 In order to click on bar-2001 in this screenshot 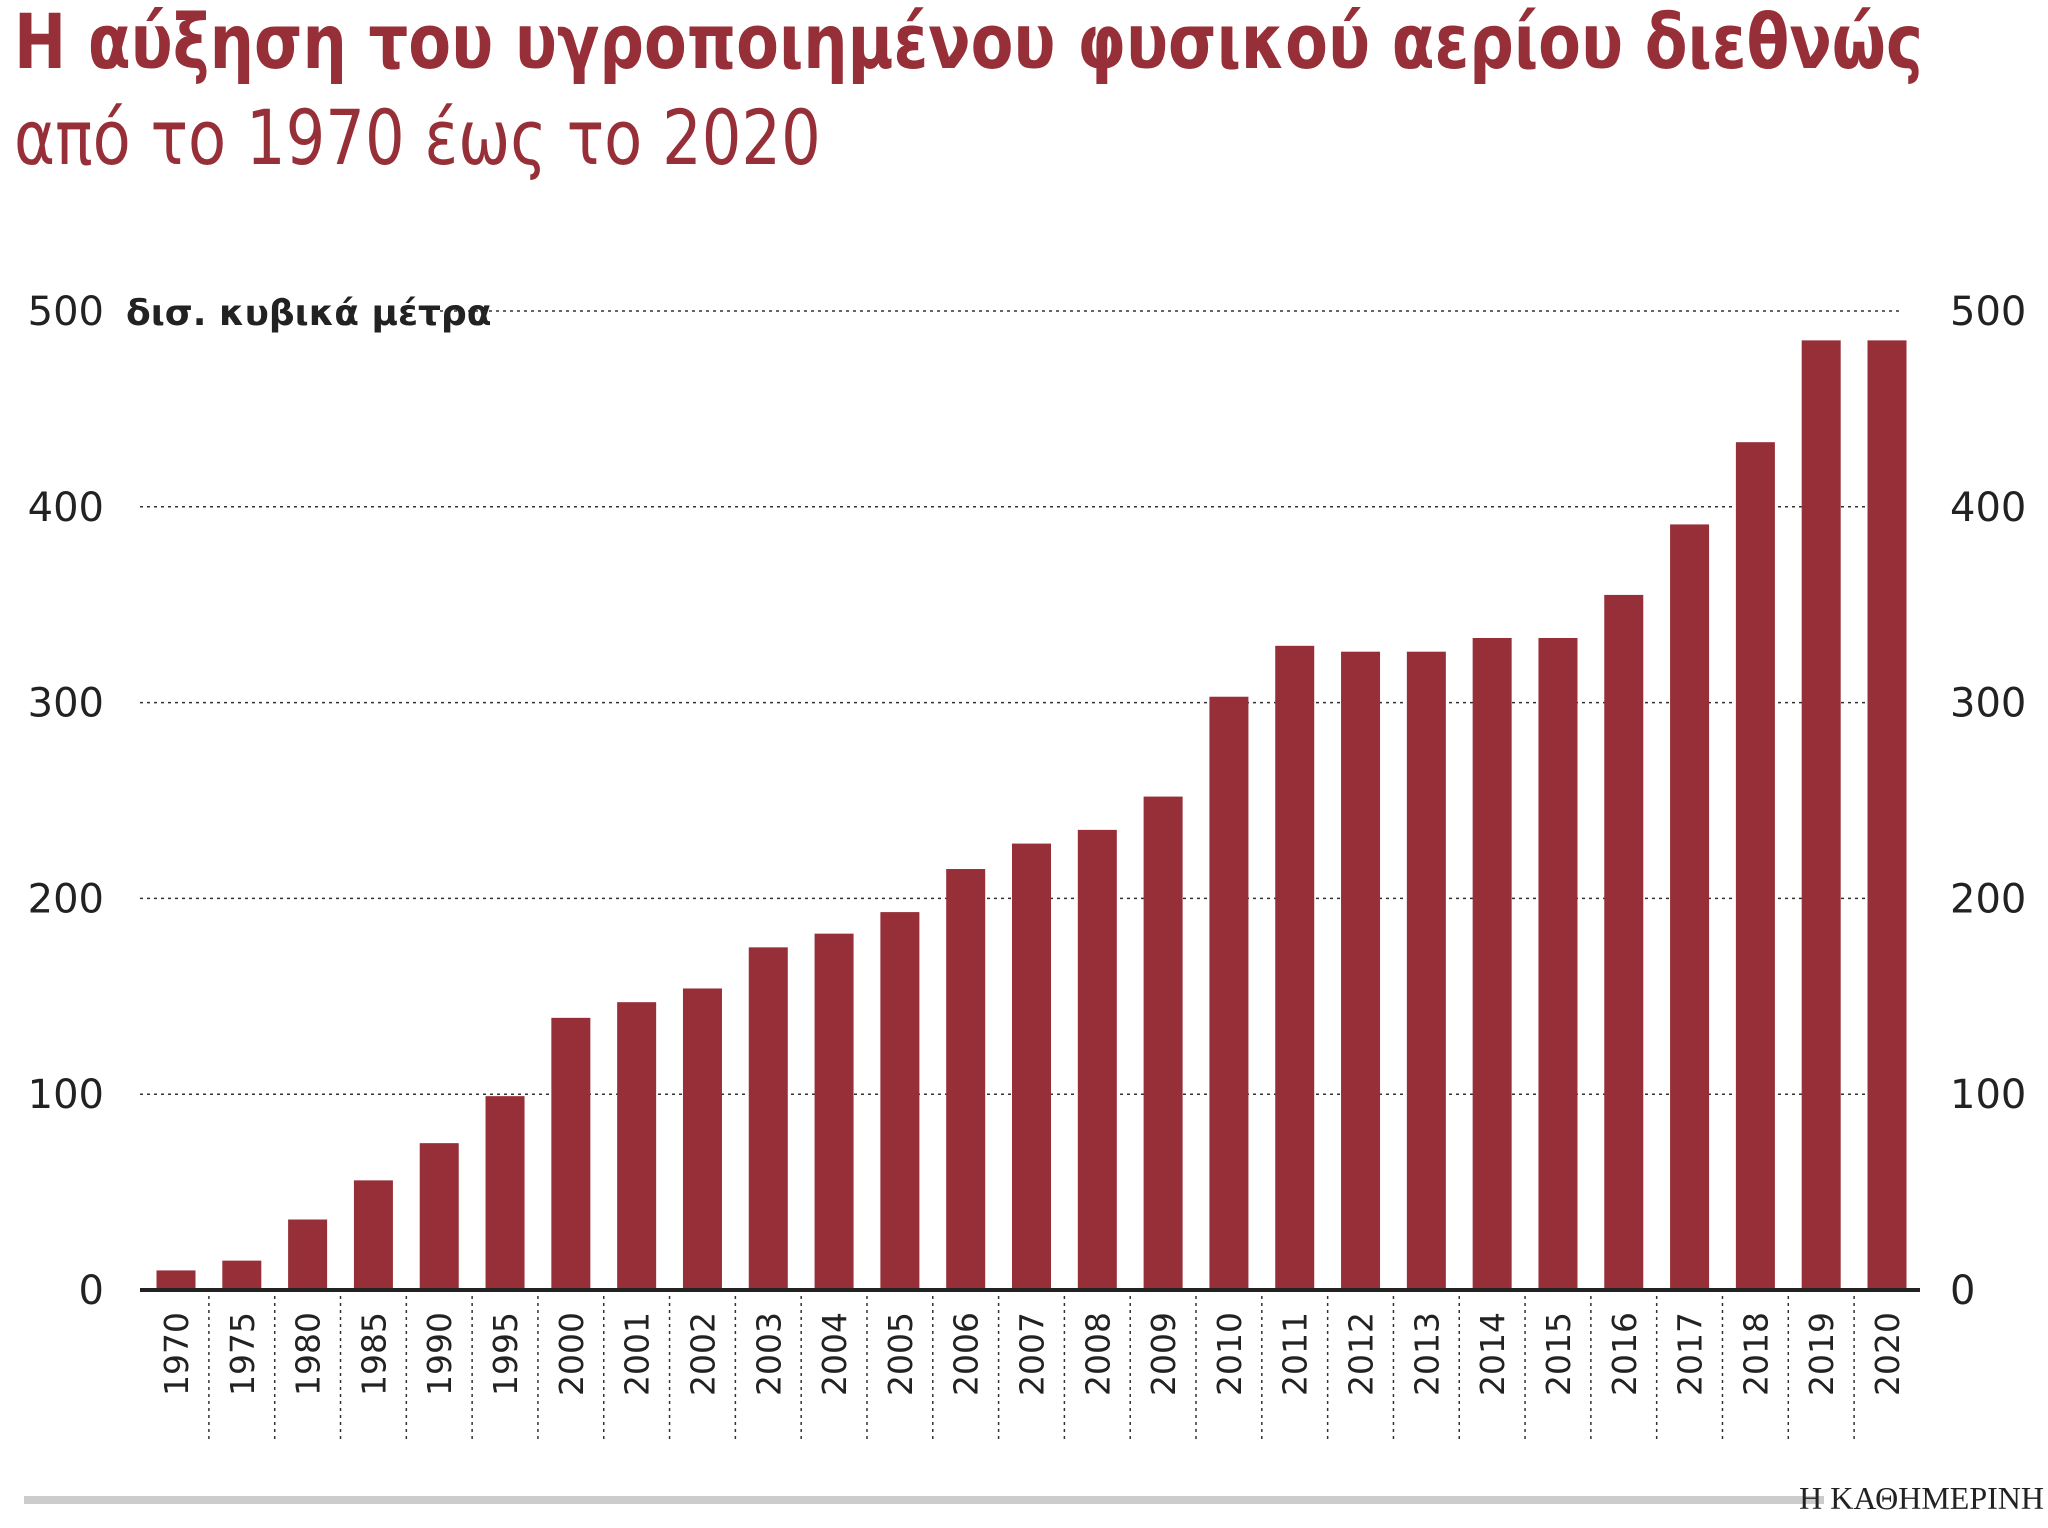, I will do `click(637, 1146)`.